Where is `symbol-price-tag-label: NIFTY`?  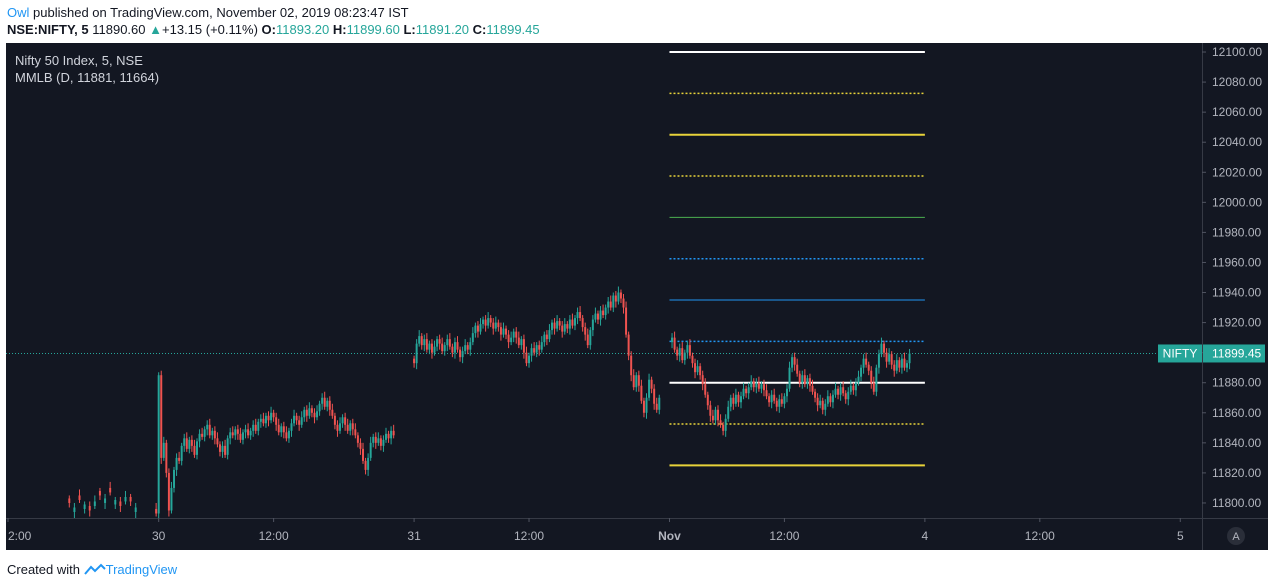 symbol-price-tag-label: NIFTY is located at coordinates (1180, 353).